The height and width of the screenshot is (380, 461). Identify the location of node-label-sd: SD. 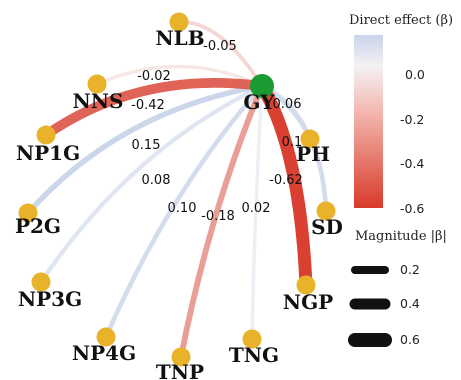
(327, 227).